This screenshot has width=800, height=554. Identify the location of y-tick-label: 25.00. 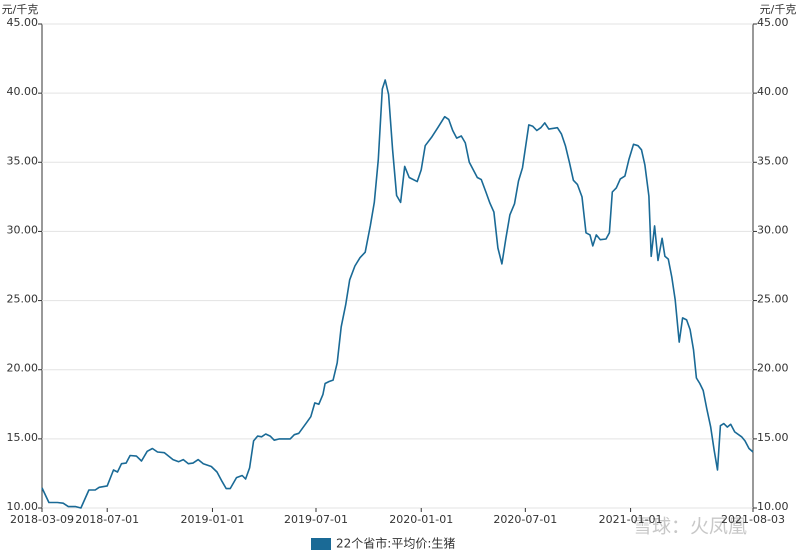
(23, 299).